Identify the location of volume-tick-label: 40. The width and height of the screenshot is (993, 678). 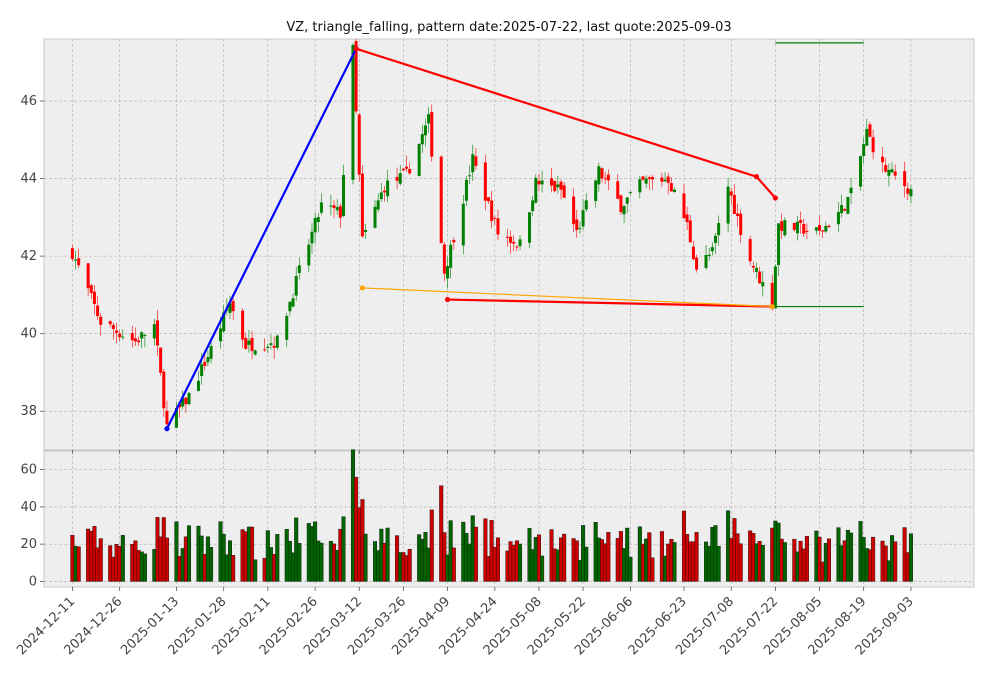
(28, 507).